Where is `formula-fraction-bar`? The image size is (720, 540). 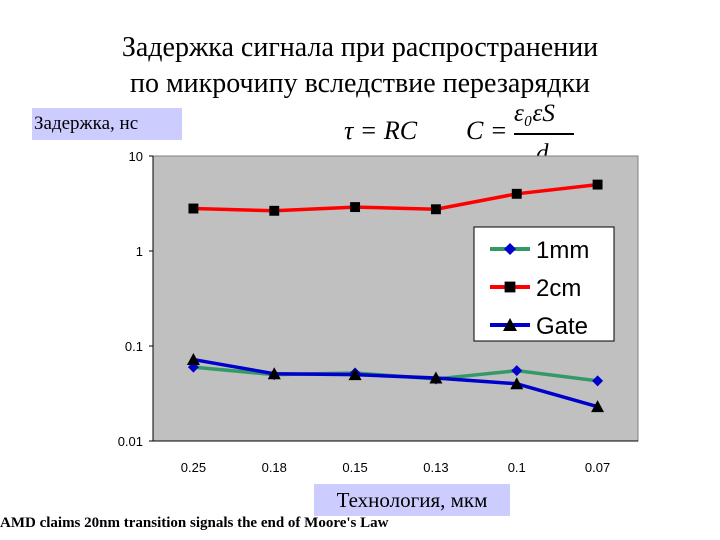
formula-fraction-bar is located at coordinates (544, 134).